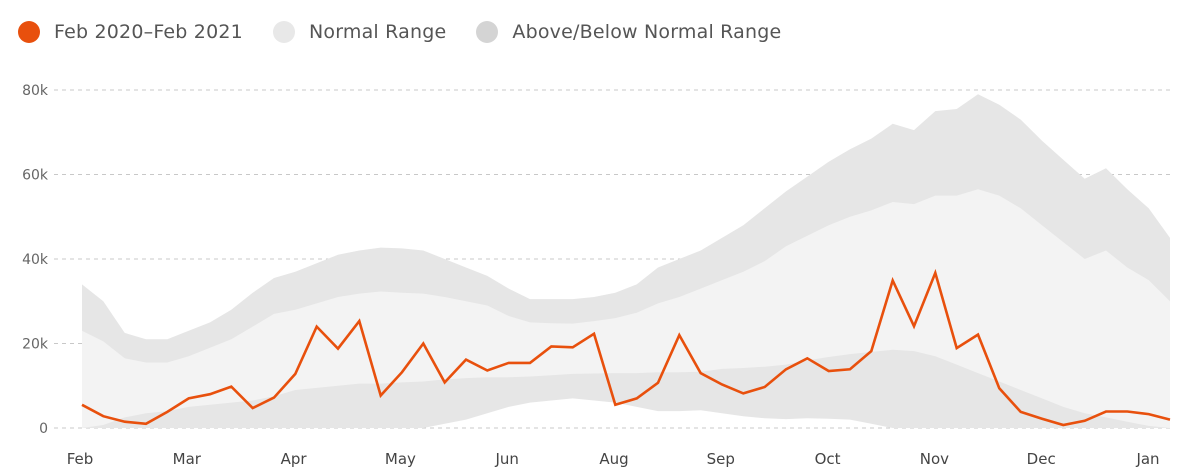 The width and height of the screenshot is (1180, 472). I want to click on x-tick-label: Jun, so click(506, 459).